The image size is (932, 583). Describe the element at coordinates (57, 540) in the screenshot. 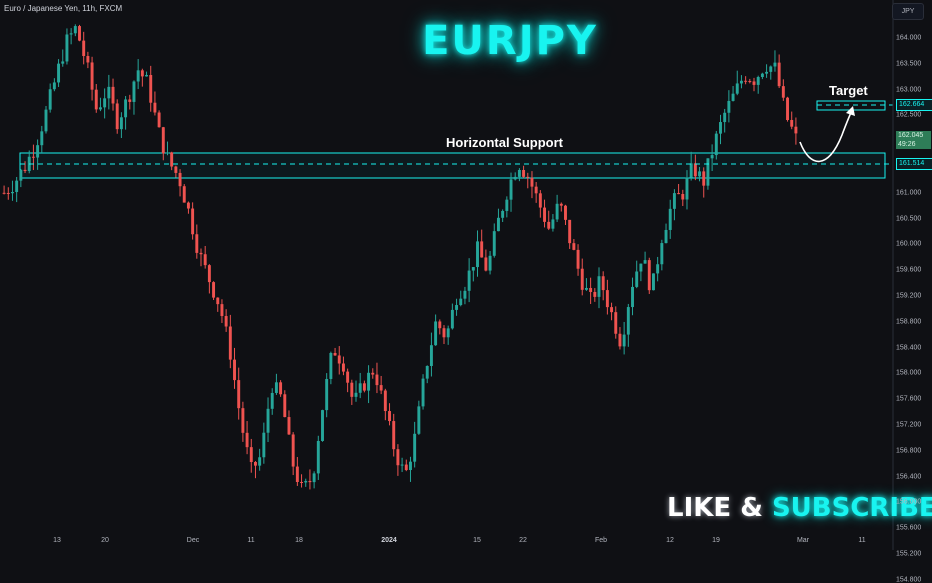

I see `time-tick-label: 13` at that location.